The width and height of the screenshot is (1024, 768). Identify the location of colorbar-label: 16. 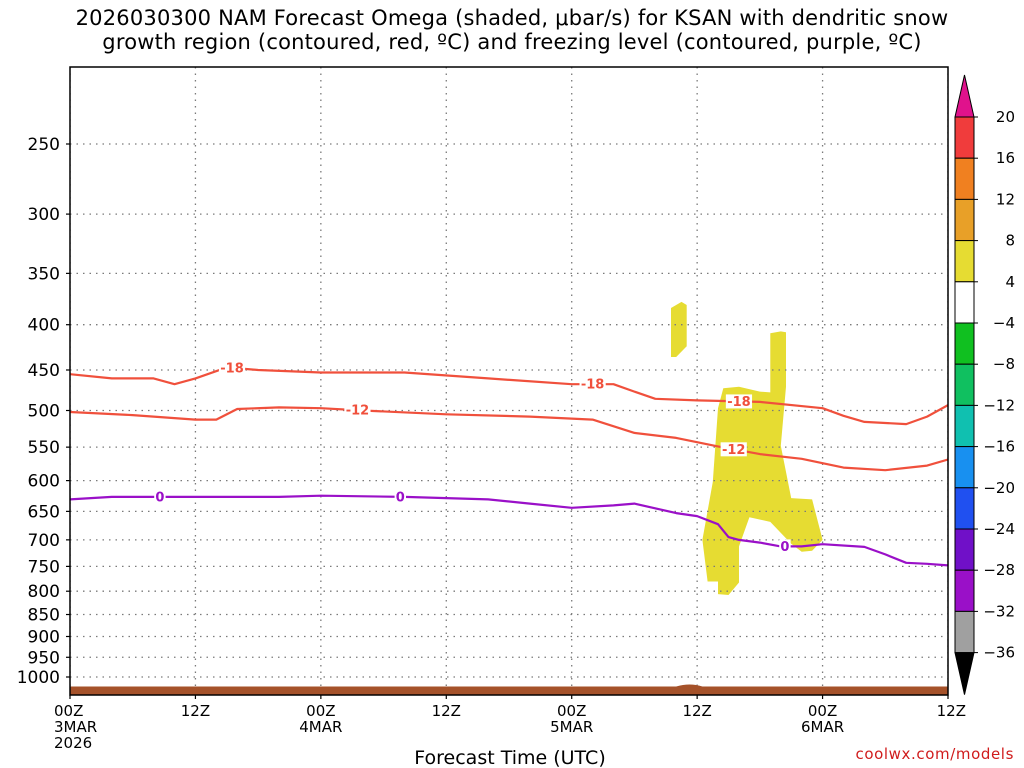
(1005, 158).